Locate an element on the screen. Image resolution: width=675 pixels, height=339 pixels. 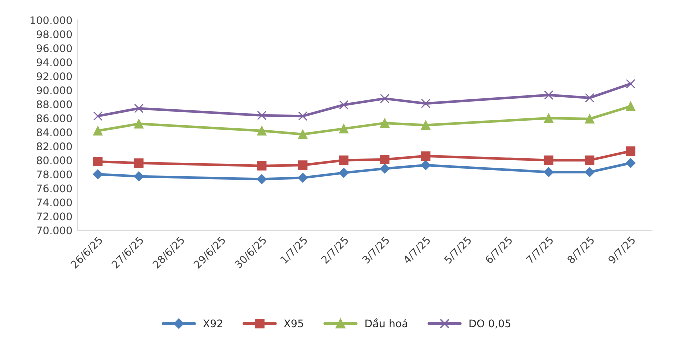
legend-label: X95 is located at coordinates (294, 324).